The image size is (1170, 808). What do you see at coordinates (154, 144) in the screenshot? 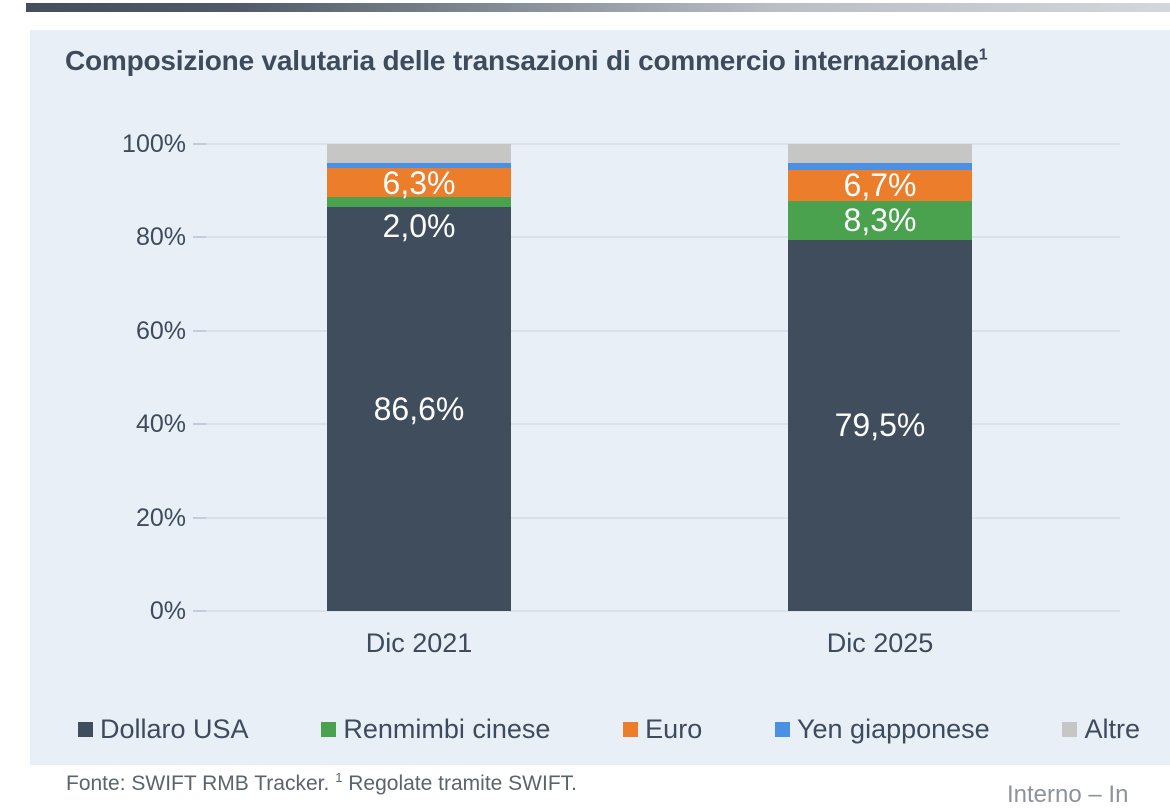
I see `y-axis-label: 100%` at bounding box center [154, 144].